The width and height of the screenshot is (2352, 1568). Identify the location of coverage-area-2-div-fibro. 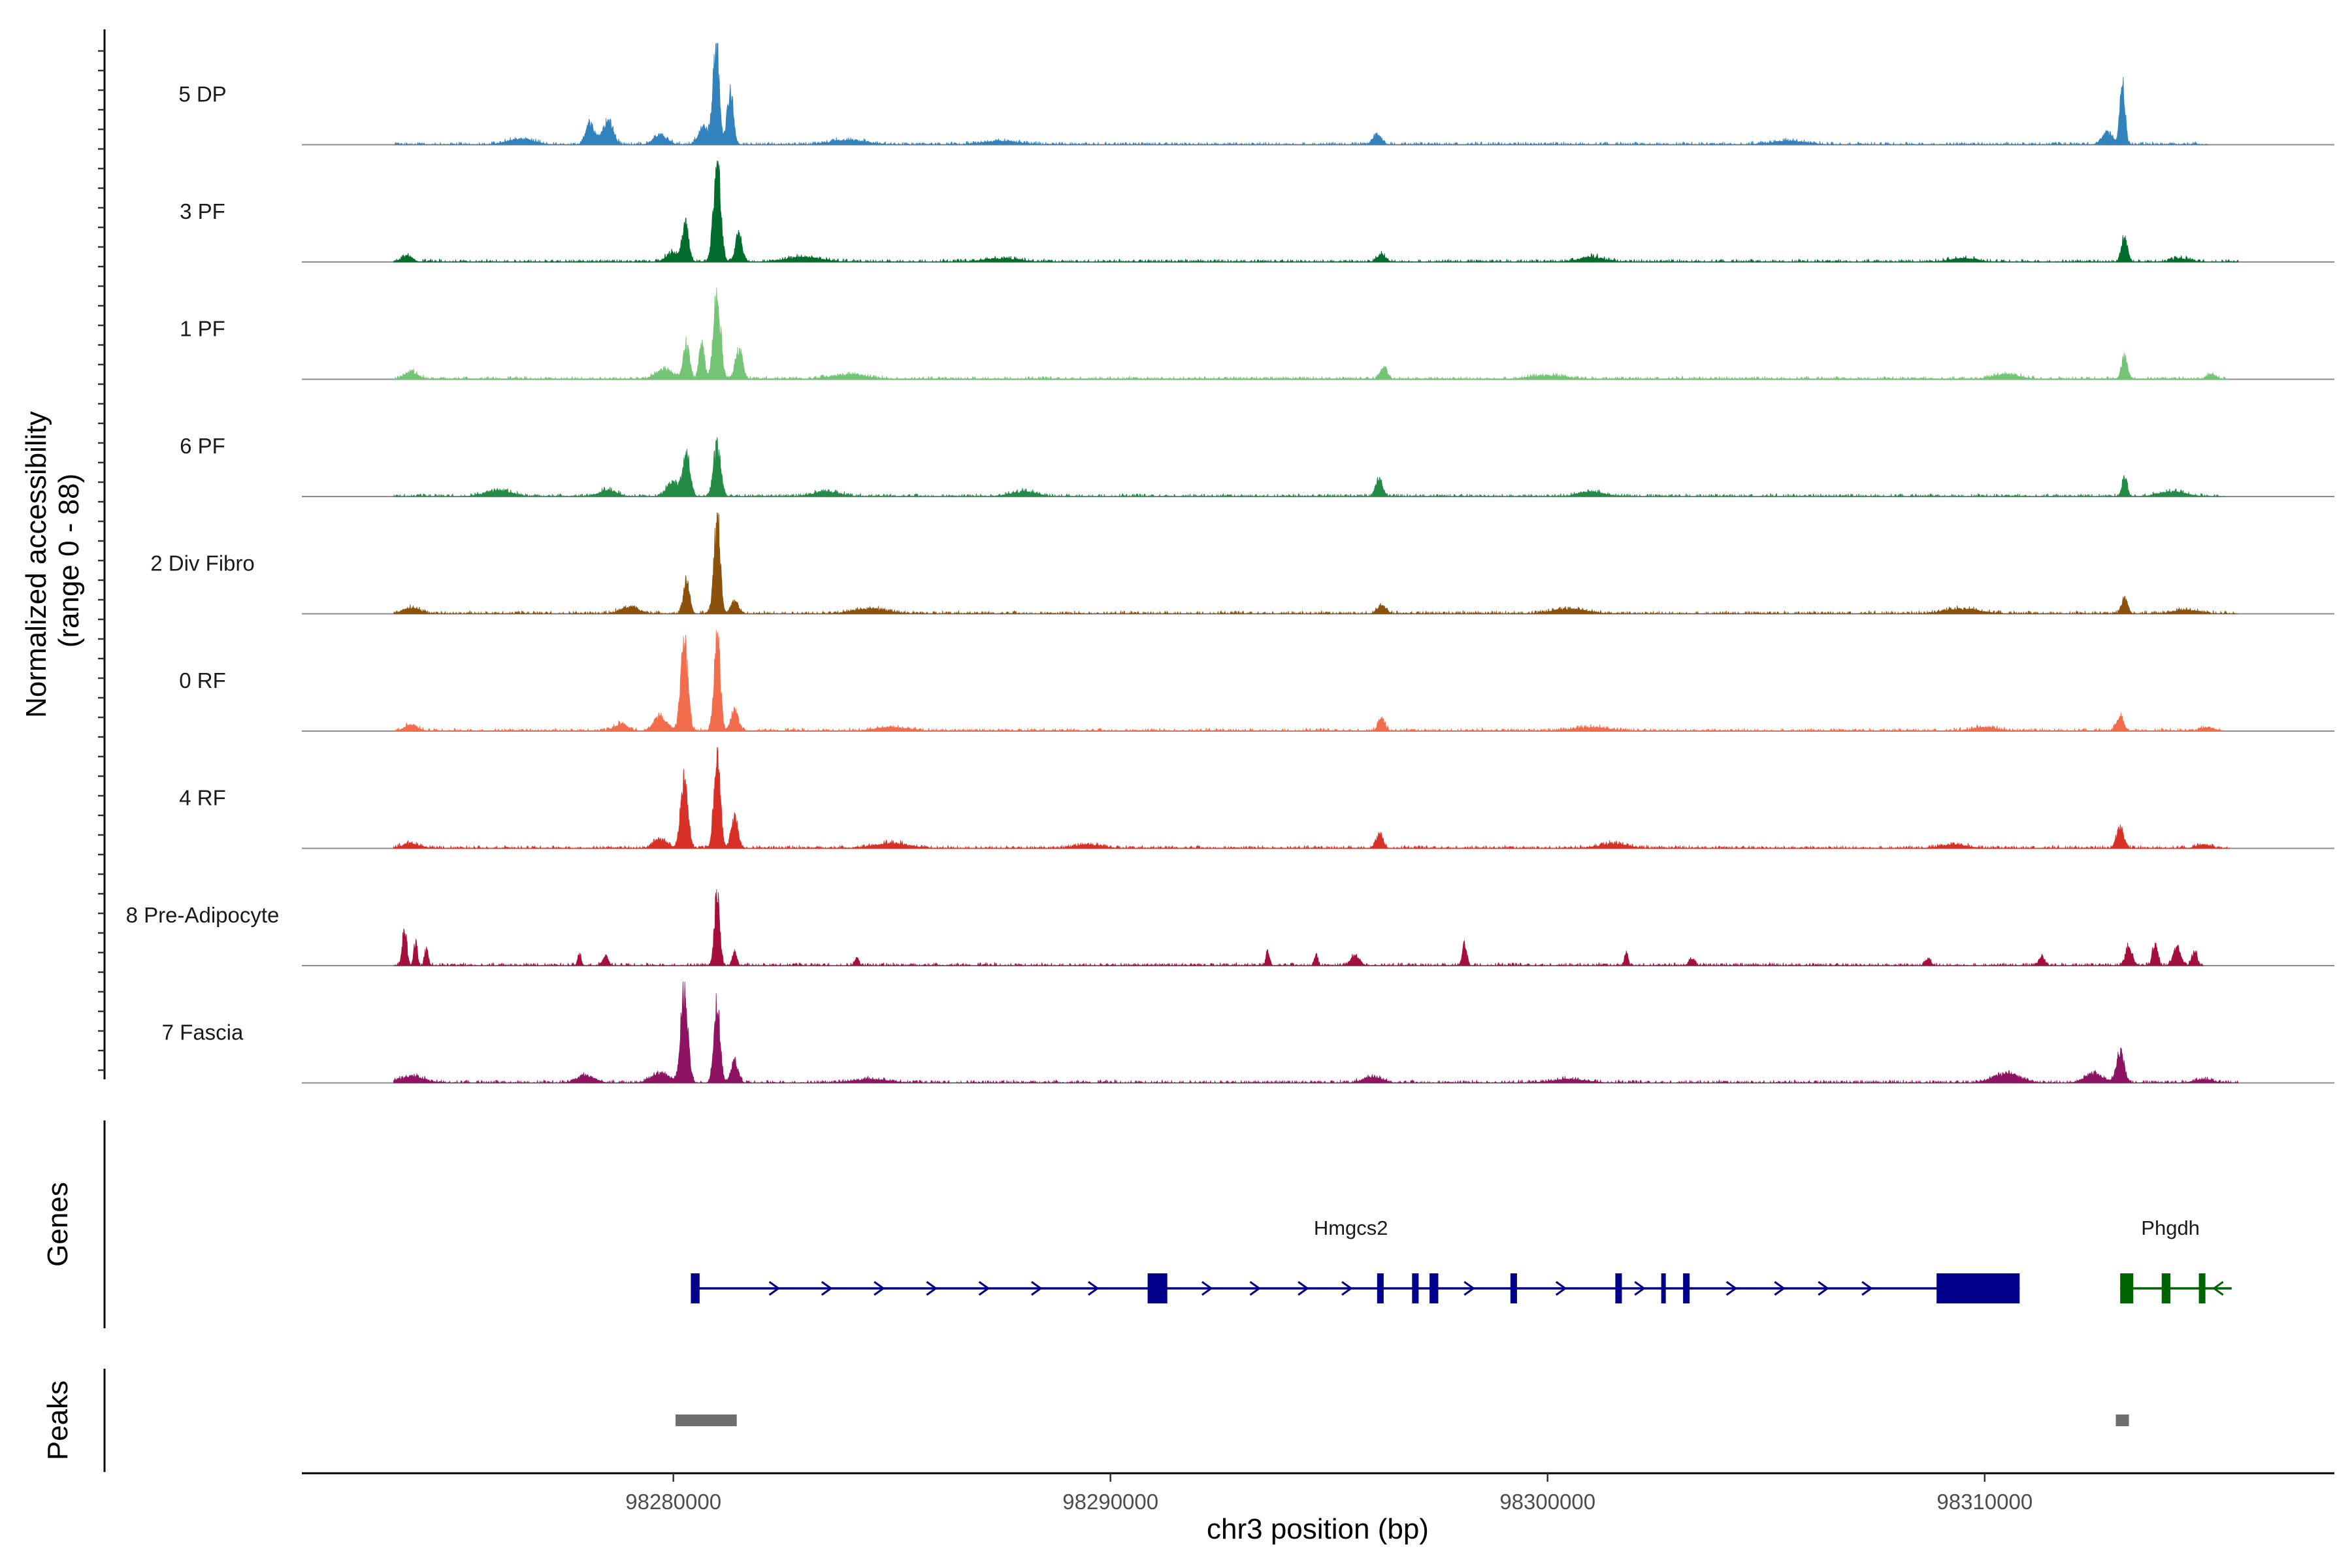
(1315, 563).